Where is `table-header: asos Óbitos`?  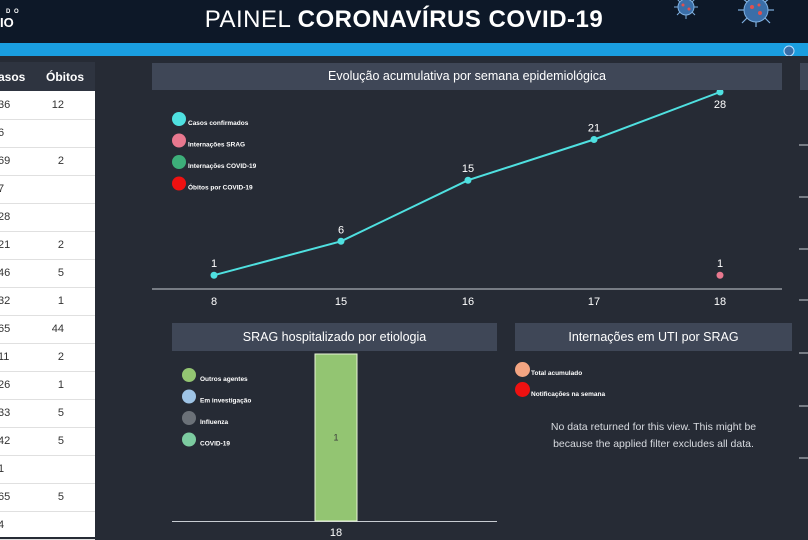 table-header: asos Óbitos is located at coordinates (47, 76).